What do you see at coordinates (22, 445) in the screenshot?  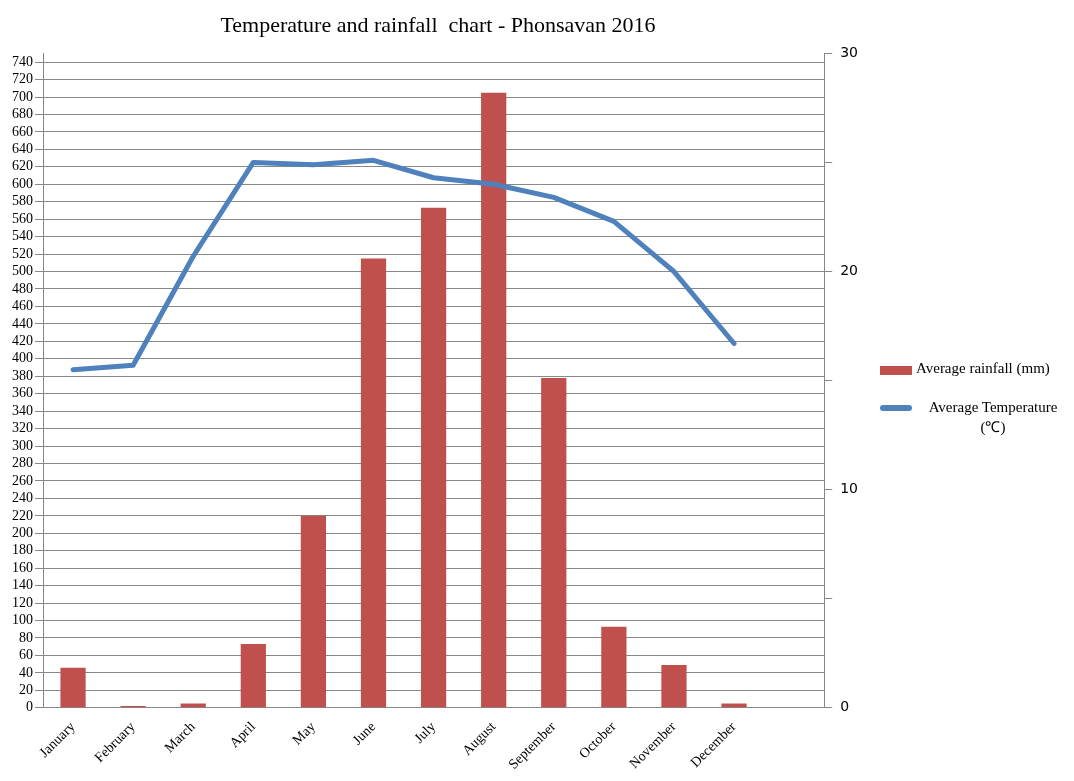 I see `y-tick-label: 300` at bounding box center [22, 445].